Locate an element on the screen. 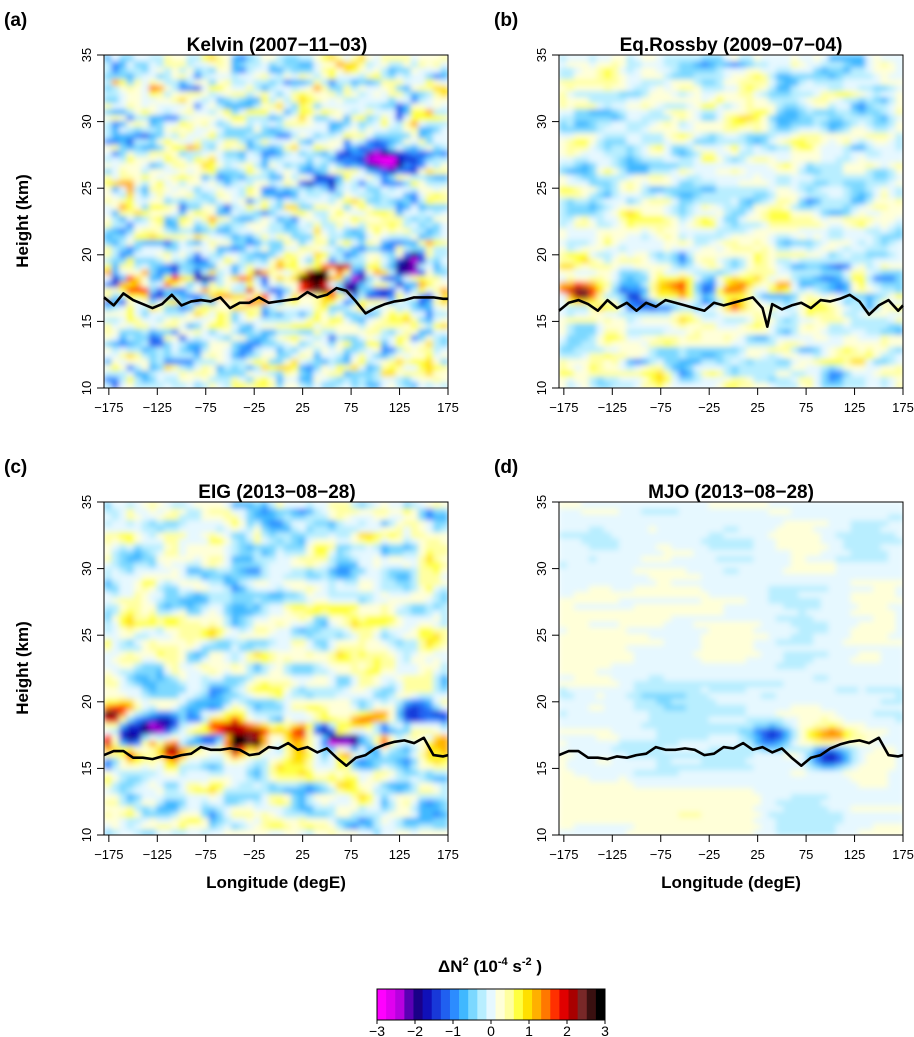 The image size is (914, 1037). heatmap-field is located at coordinates (276, 221).